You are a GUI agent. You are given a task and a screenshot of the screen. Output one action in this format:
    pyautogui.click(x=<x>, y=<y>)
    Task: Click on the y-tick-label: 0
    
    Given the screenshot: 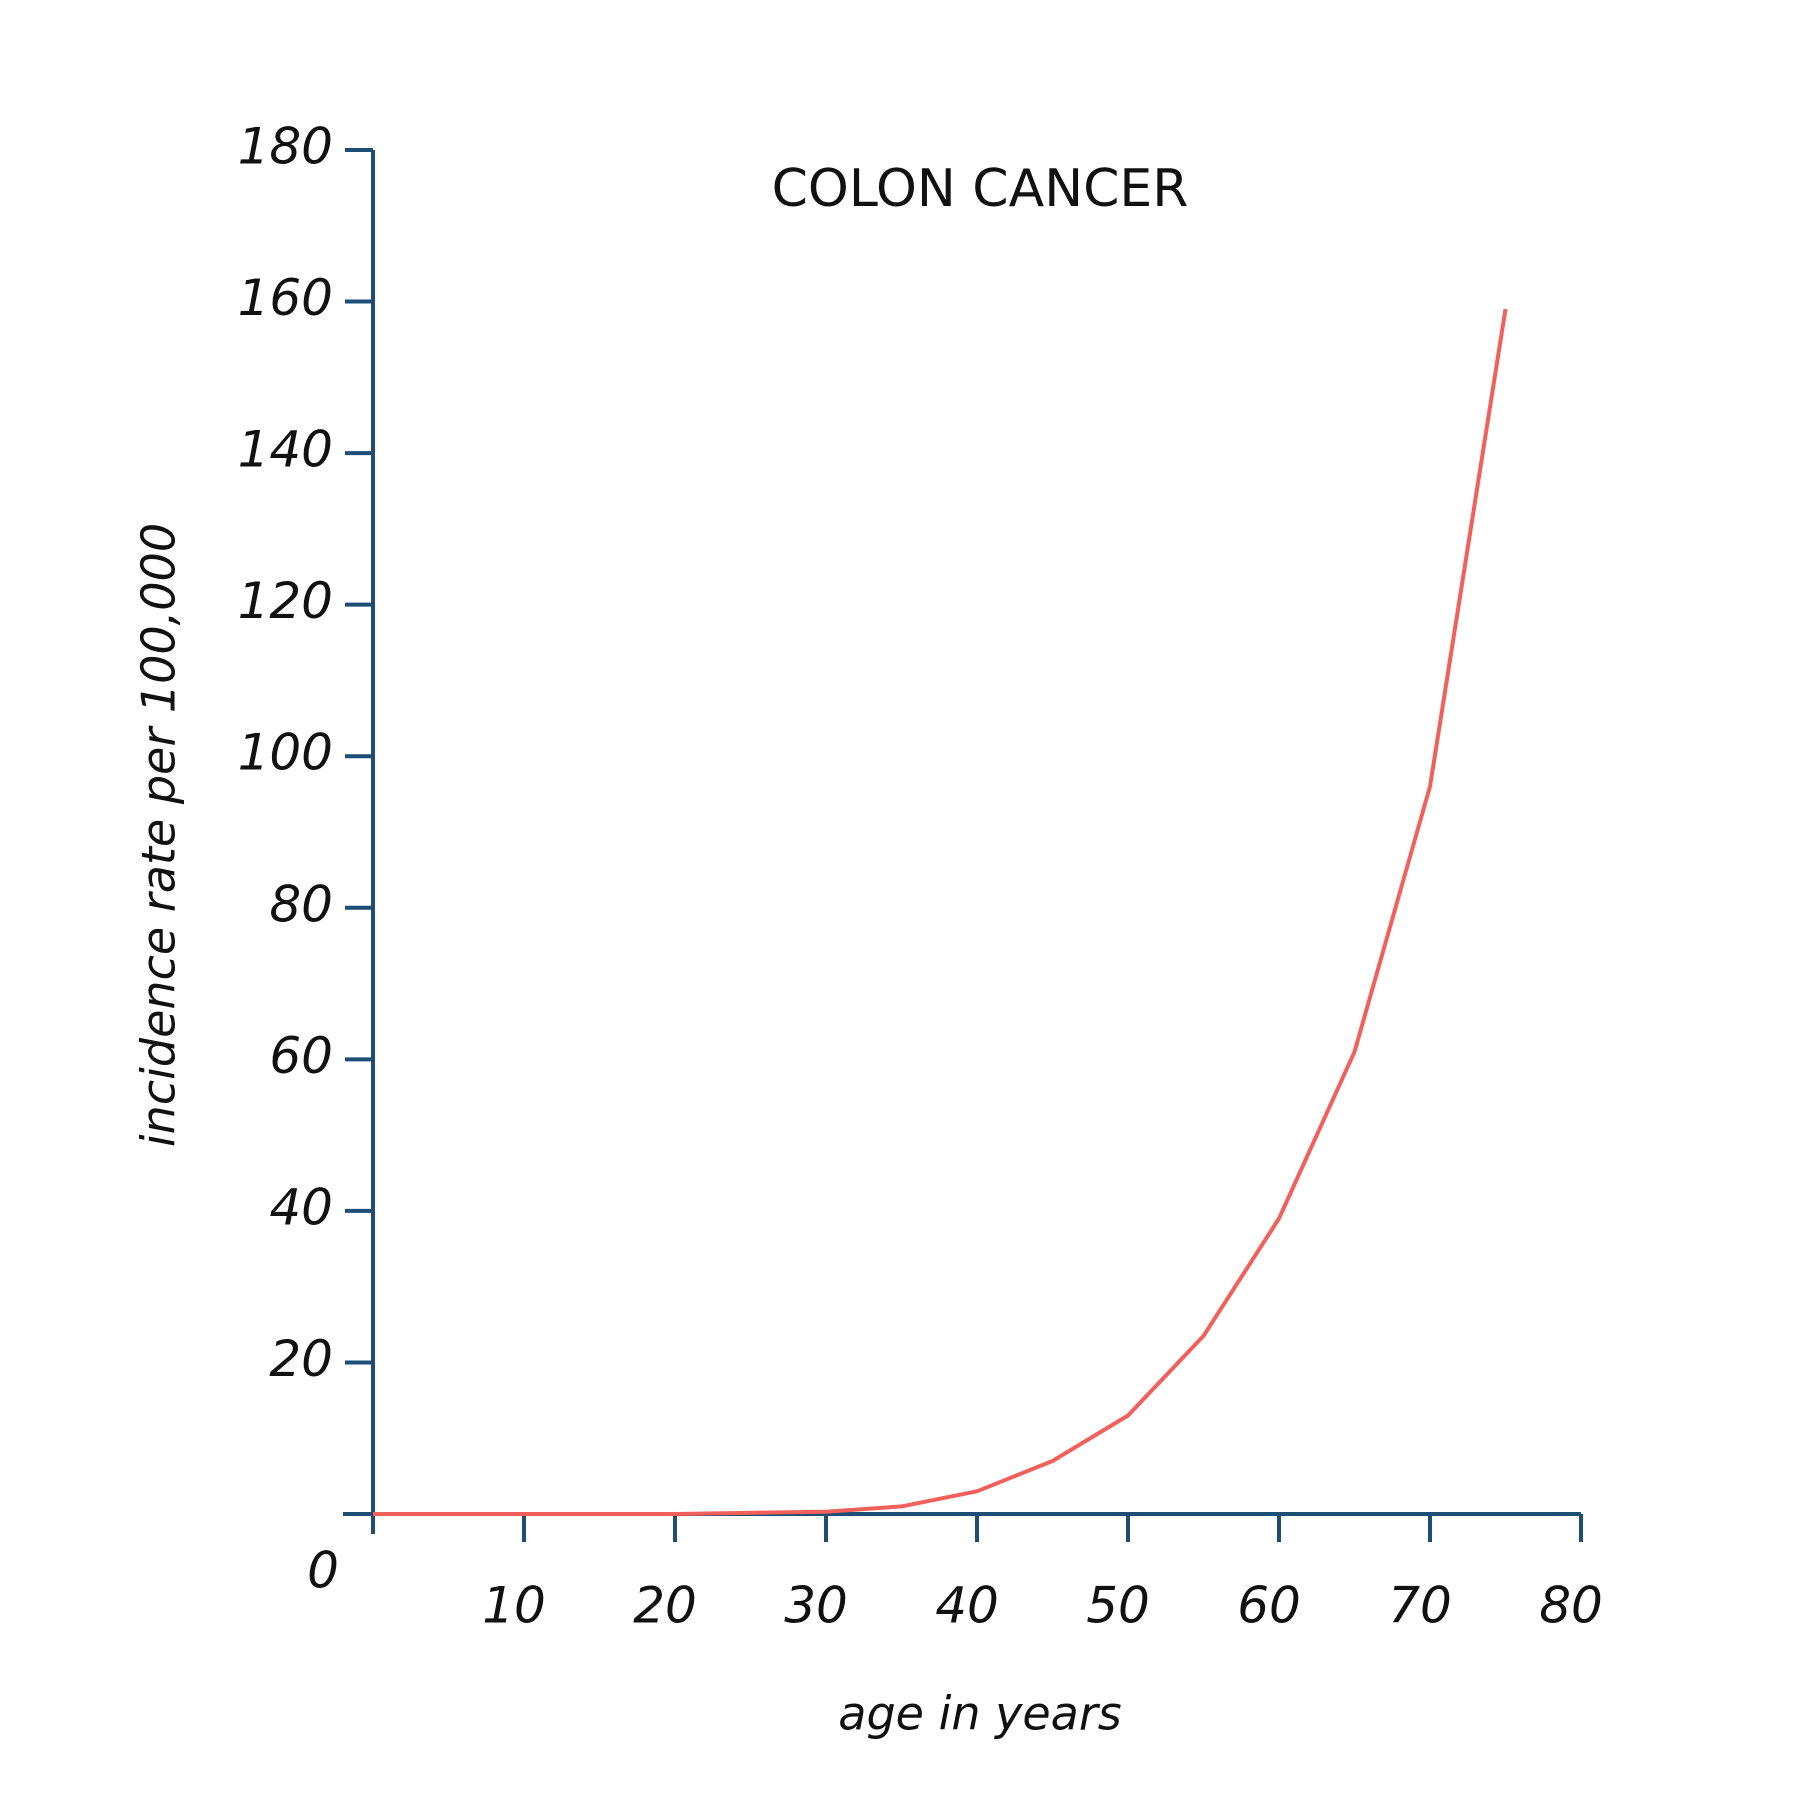 What is the action you would take?
    pyautogui.click(x=323, y=1571)
    